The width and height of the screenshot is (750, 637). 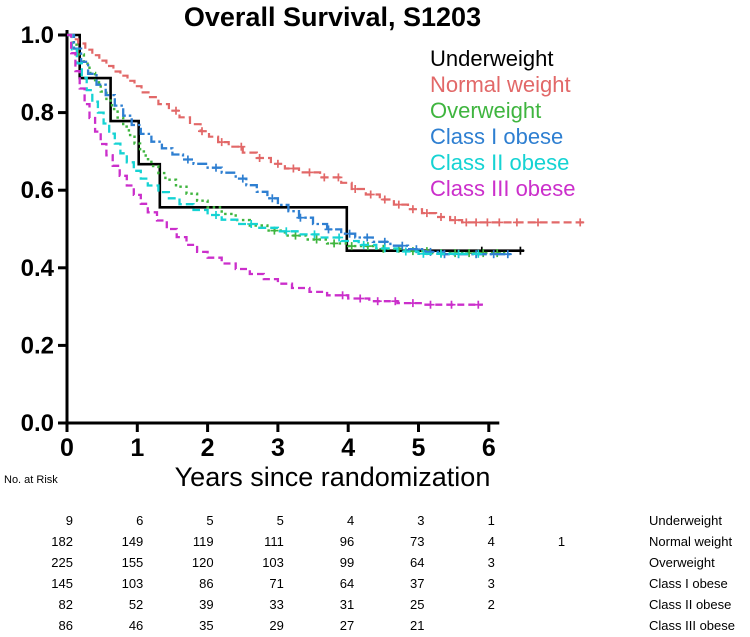 What do you see at coordinates (500, 162) in the screenshot?
I see `legend-item-class-ii-obese: Class II obese` at bounding box center [500, 162].